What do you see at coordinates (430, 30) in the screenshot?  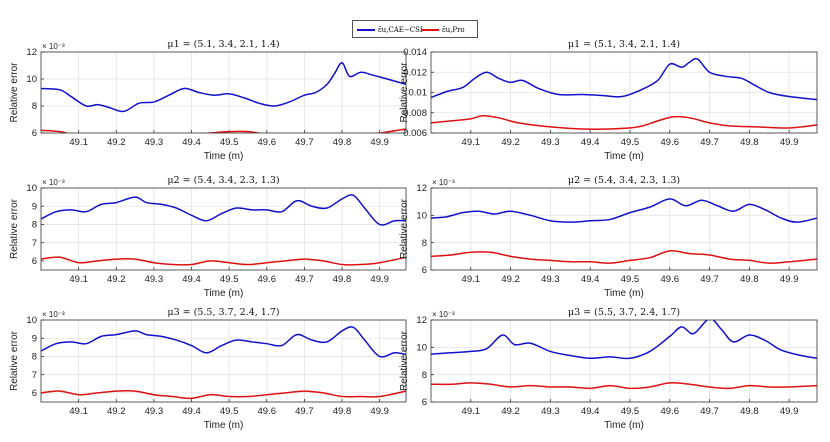 I see `legend-swatch-pro` at bounding box center [430, 30].